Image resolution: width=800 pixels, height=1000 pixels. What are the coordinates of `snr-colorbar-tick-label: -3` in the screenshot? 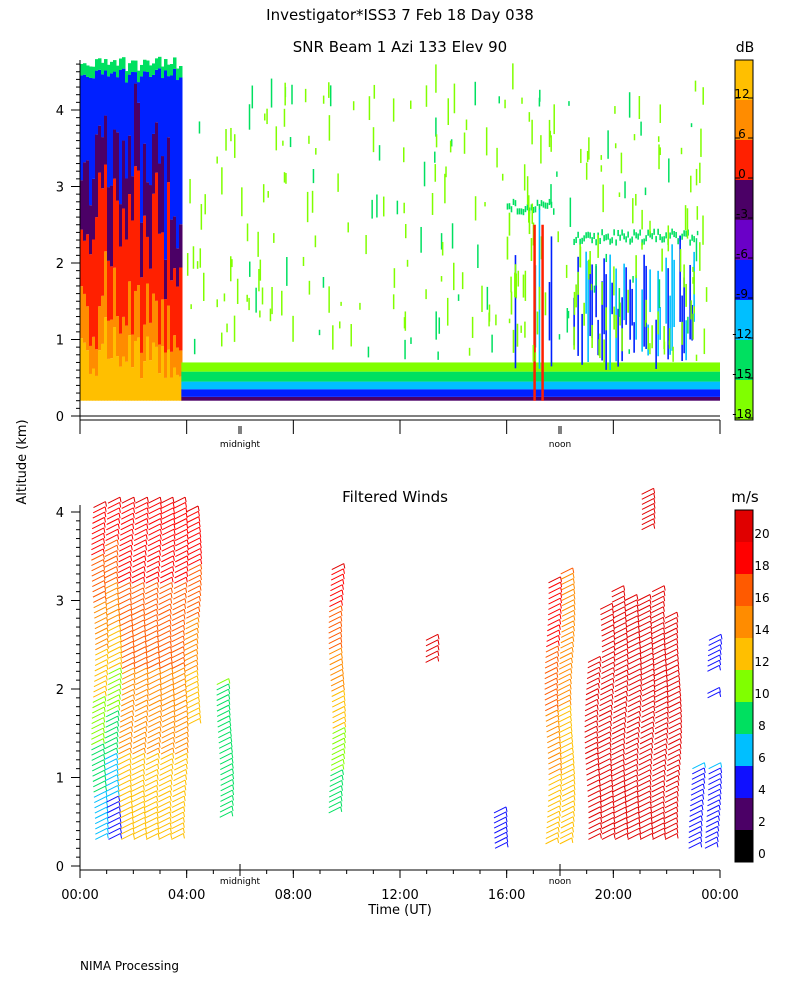 It's located at (742, 214).